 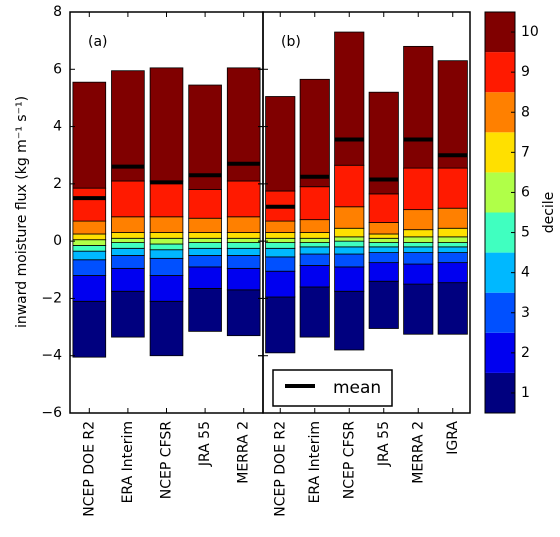 What do you see at coordinates (89, 469) in the screenshot?
I see `x-tick-label: NCEP DOE R2` at bounding box center [89, 469].